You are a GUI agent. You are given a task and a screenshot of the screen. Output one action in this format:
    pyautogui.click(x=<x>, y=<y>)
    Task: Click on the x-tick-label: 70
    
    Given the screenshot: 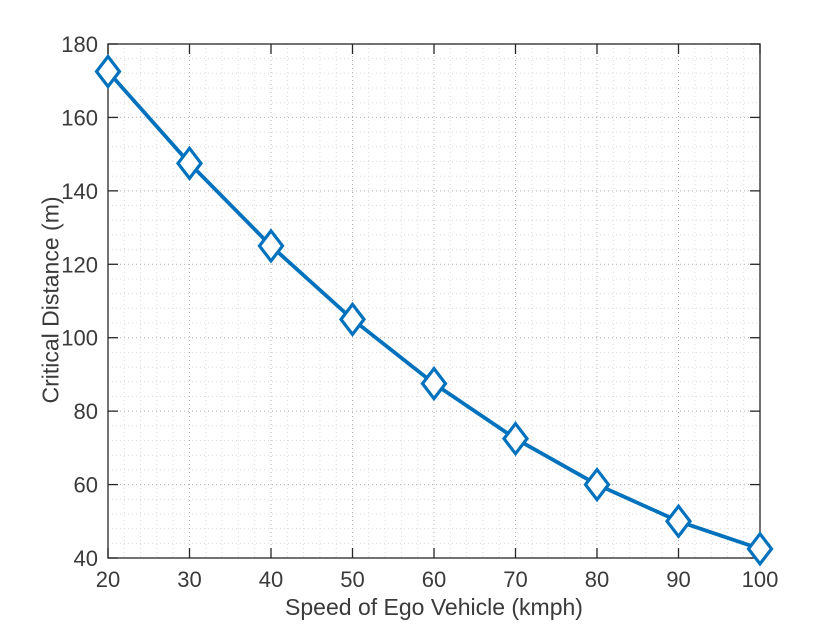 What is the action you would take?
    pyautogui.click(x=515, y=579)
    